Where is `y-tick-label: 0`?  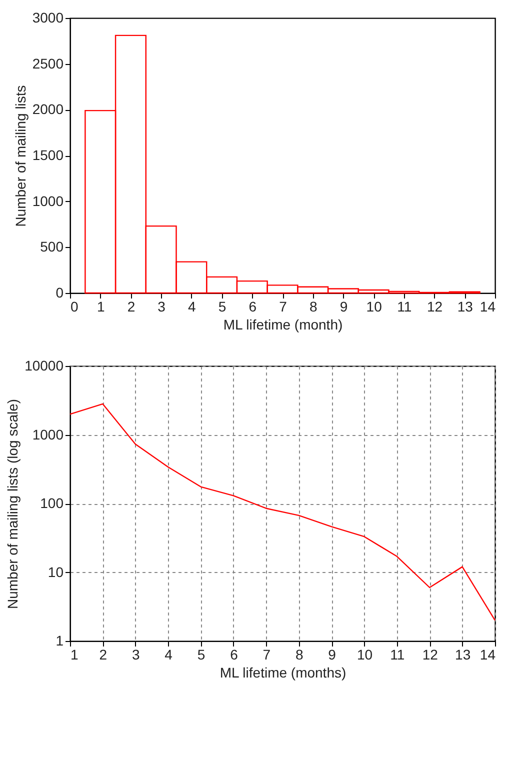
y-tick-label: 0 is located at coordinates (60, 292).